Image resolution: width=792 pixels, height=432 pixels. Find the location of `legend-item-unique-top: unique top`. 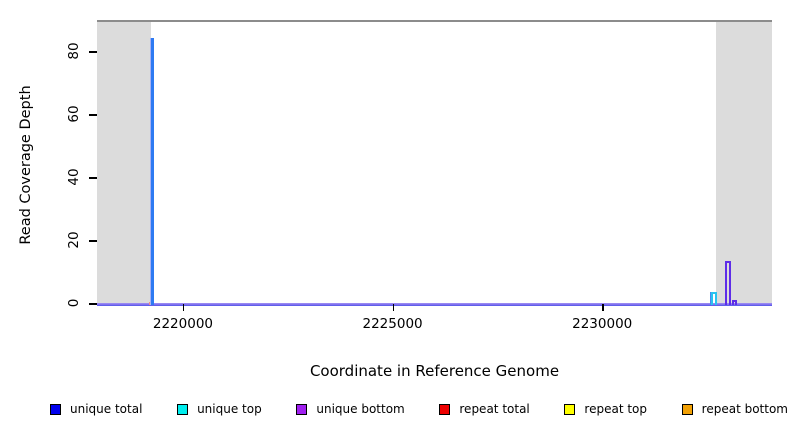

legend-item-unique-top: unique top is located at coordinates (219, 409).